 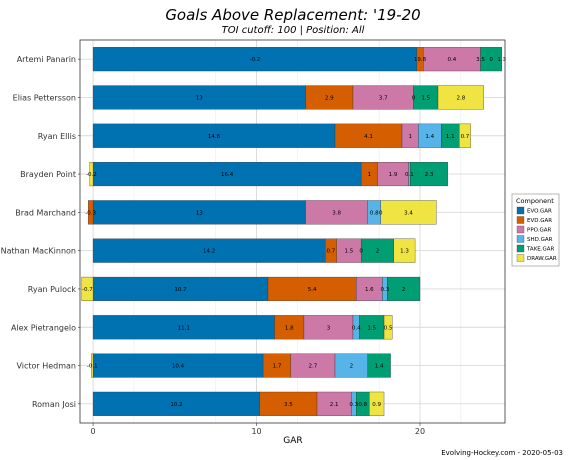 I want to click on bar-data-label: 3.8, so click(x=336, y=213).